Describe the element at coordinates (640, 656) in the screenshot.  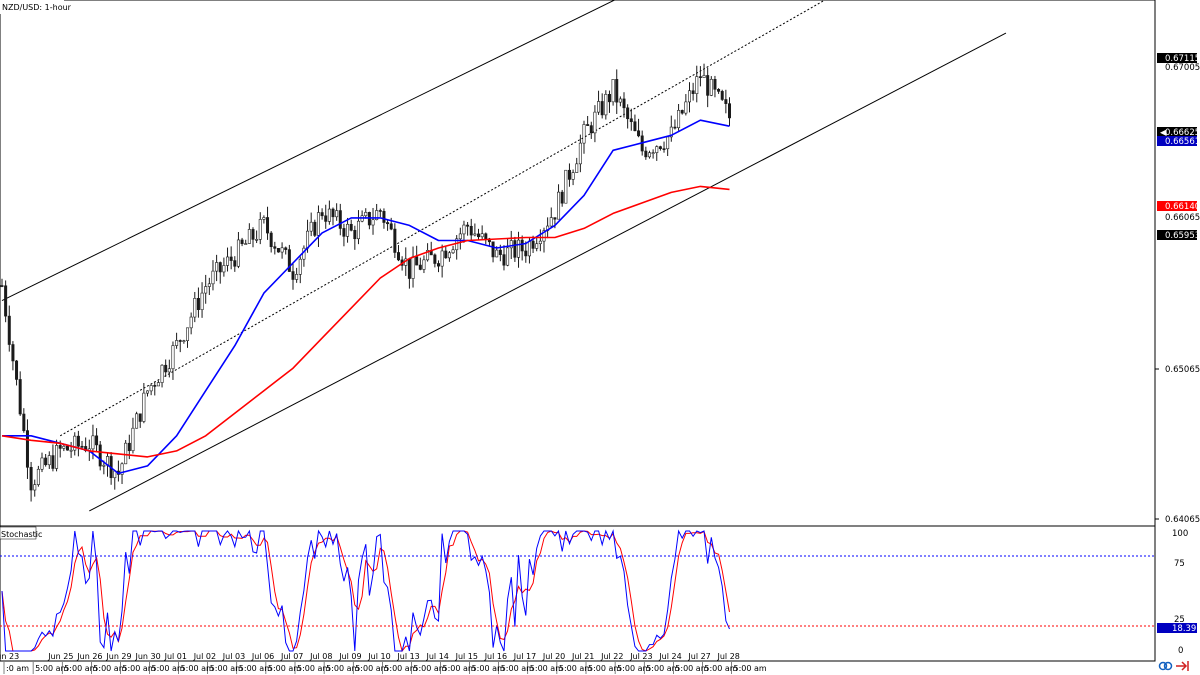
I see `time-label-date: Jul 23` at that location.